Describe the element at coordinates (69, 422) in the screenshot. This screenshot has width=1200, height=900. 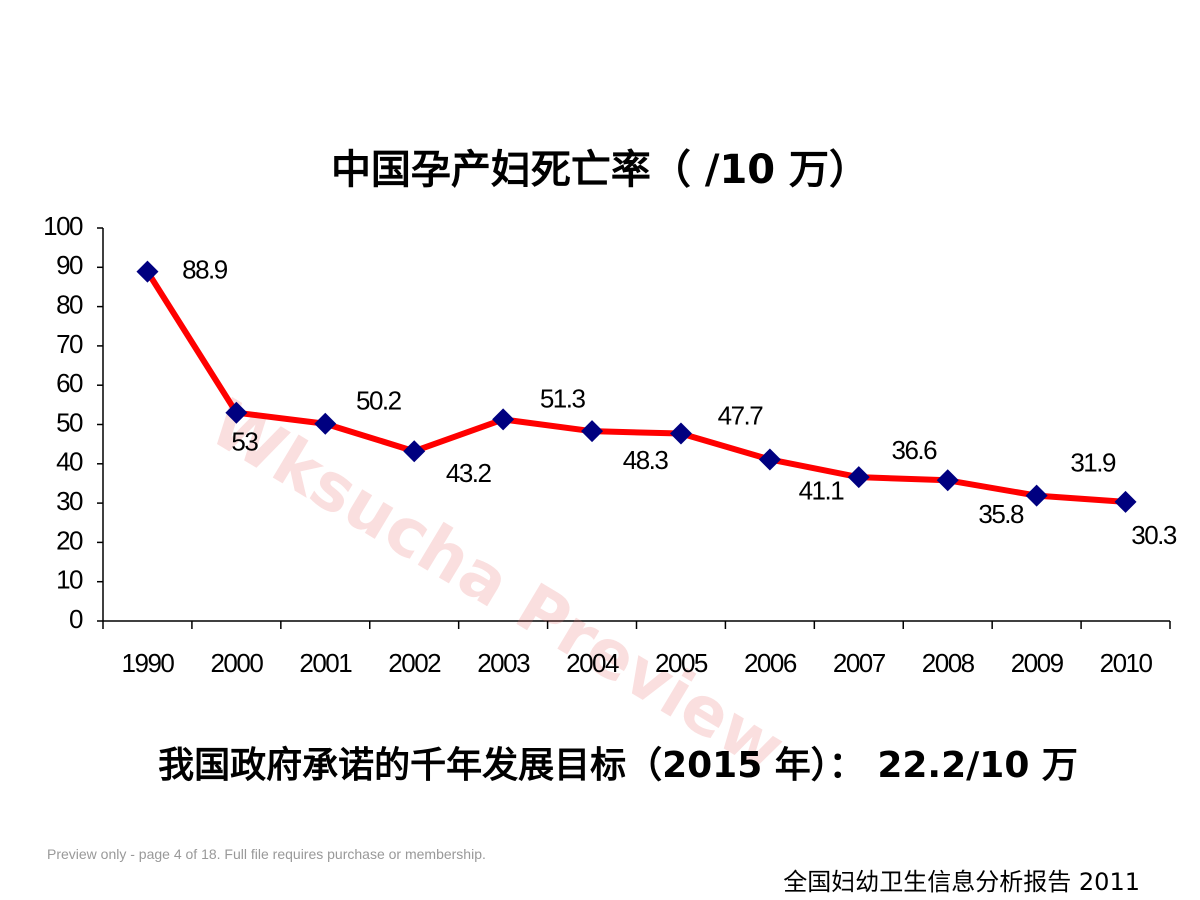
I see `y-tick-label: 50` at that location.